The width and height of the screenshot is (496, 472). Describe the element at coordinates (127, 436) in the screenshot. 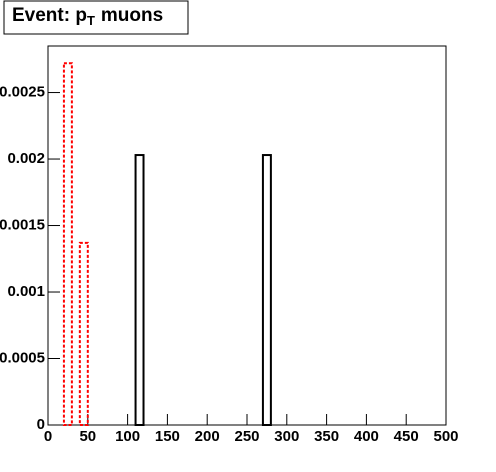

I see `x-tick-label: 100` at that location.